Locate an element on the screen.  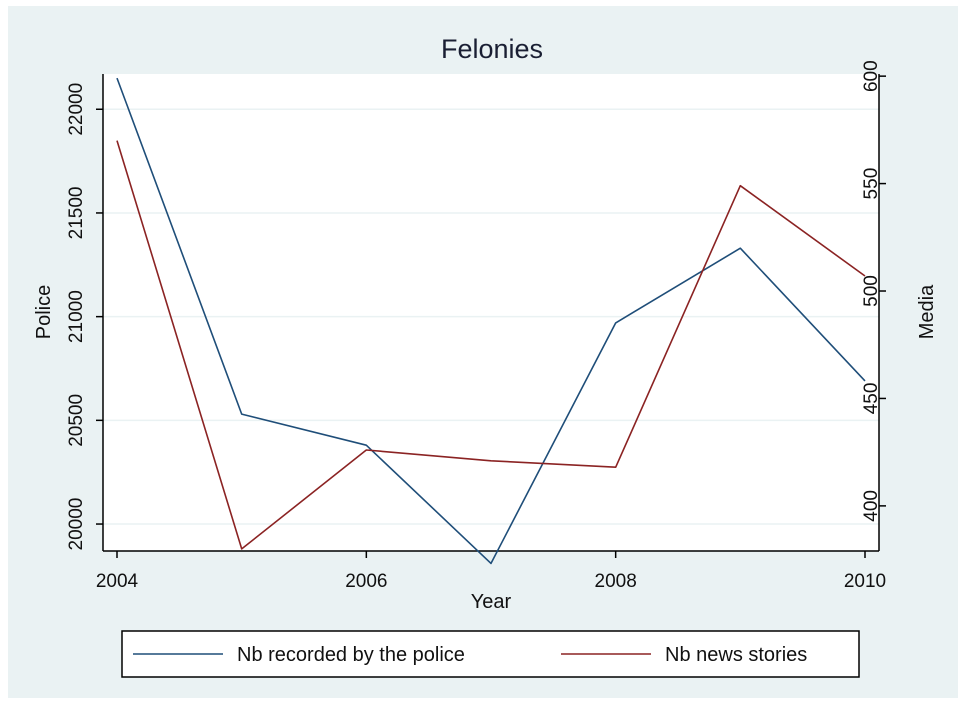
x-tick-label-2006: 2006 is located at coordinates (366, 581).